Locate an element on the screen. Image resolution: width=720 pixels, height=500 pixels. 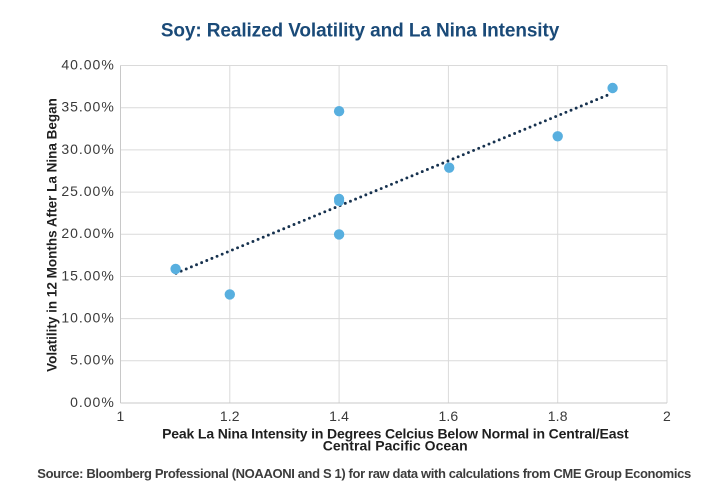
svg-text: 2 is located at coordinates (667, 416).